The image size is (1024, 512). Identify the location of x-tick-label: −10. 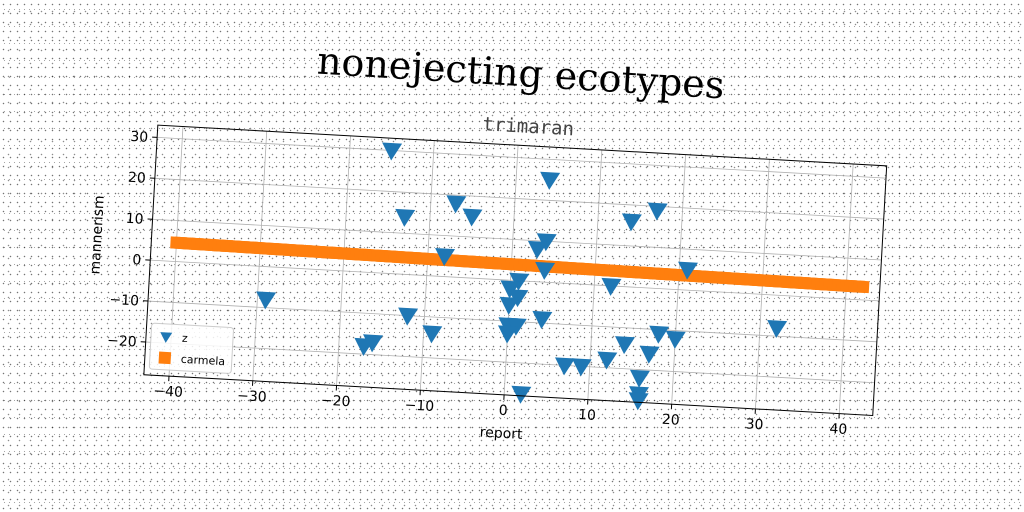
(419, 406).